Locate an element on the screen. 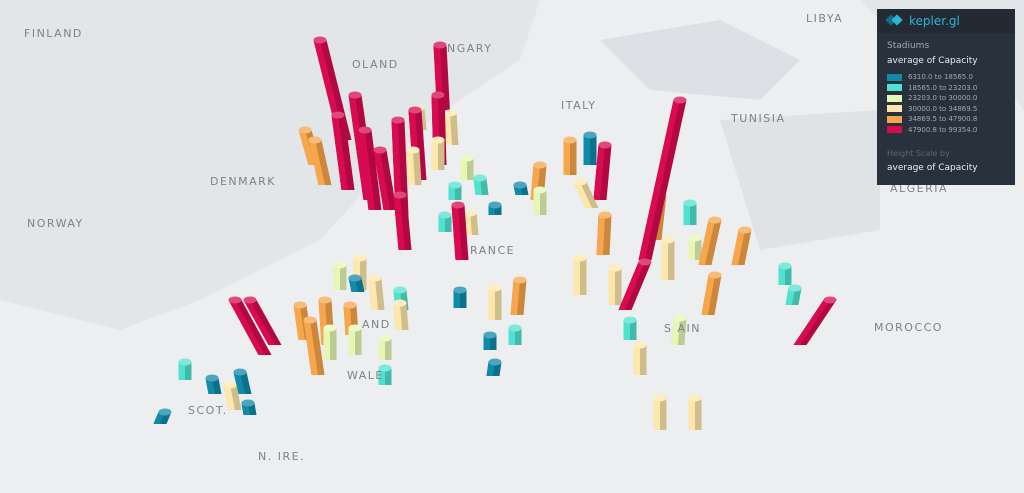 This screenshot has width=1024, height=493. legend-bin-label: 6310.0 to 18565.0 is located at coordinates (940, 77).